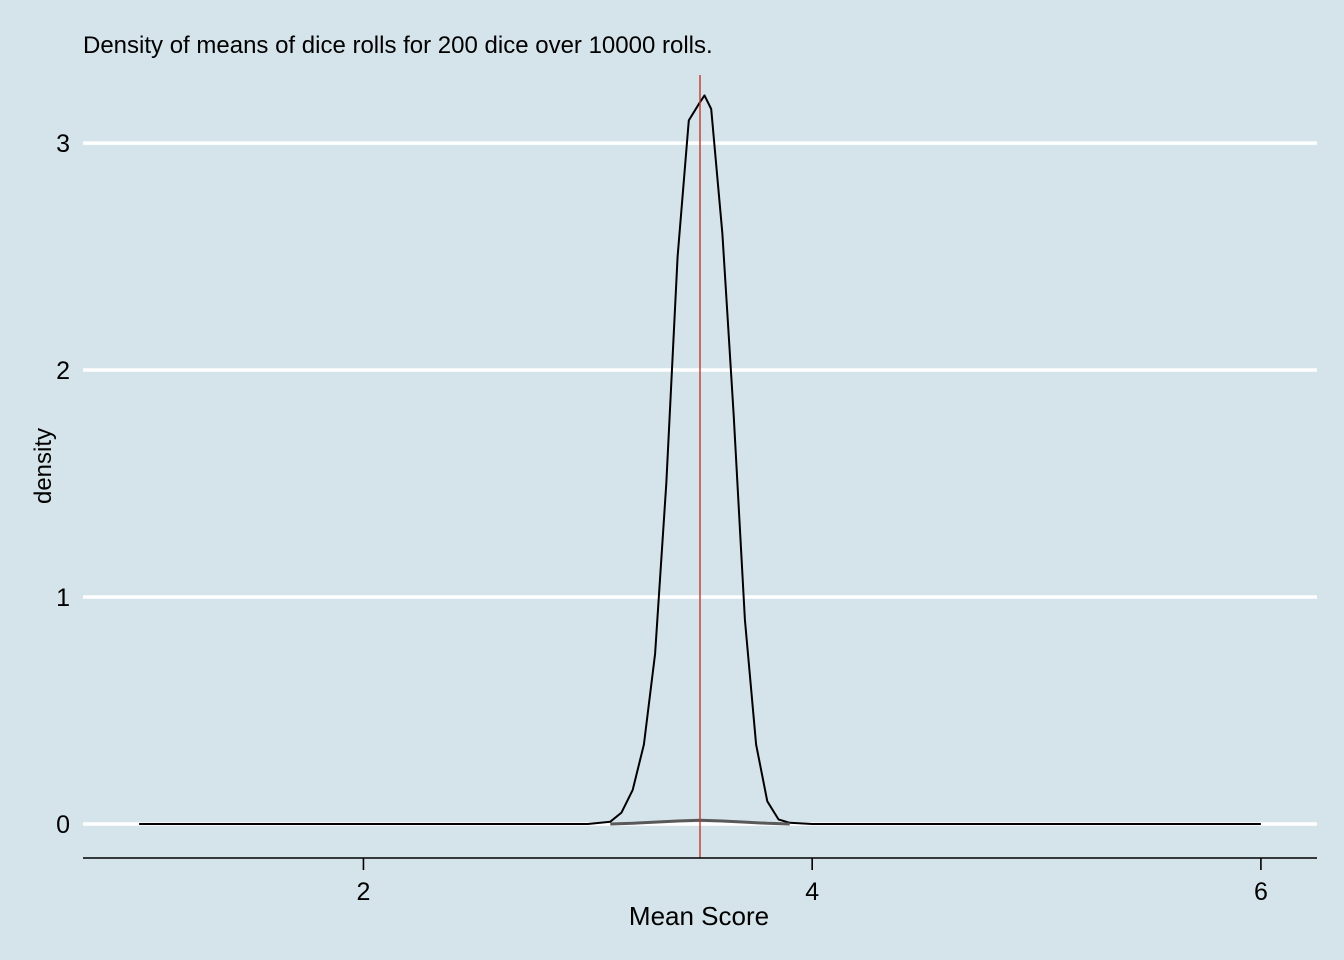  What do you see at coordinates (63, 144) in the screenshot?
I see `y-tick-label: 3` at bounding box center [63, 144].